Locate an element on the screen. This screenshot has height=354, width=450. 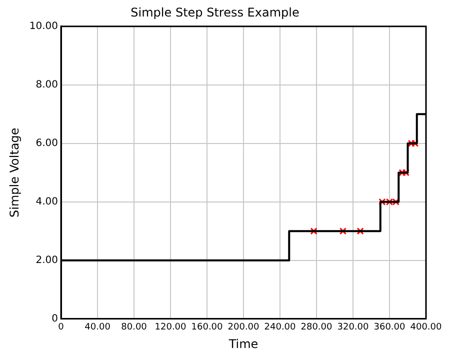
y-tick-label: 2.00 is located at coordinates (47, 260).